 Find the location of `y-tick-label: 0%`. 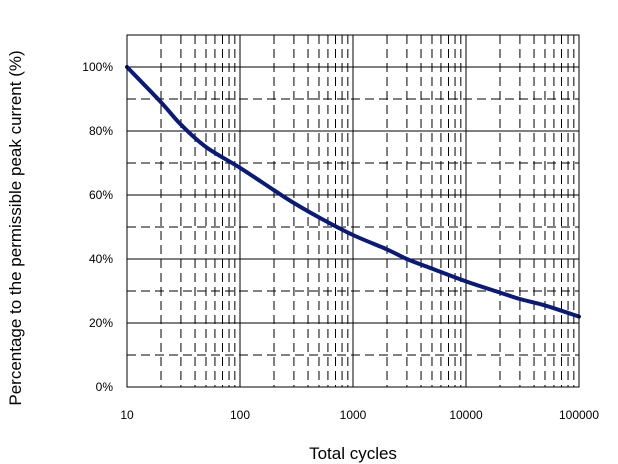

y-tick-label: 0% is located at coordinates (105, 387).